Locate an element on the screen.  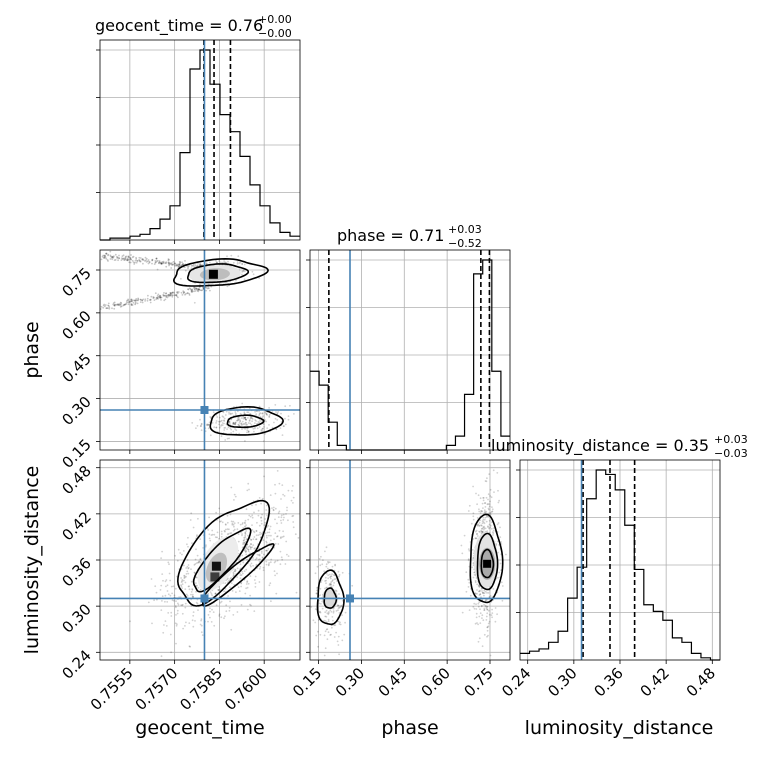
xtick-label-geocent-time-2: 0.7585 is located at coordinates (201, 689).